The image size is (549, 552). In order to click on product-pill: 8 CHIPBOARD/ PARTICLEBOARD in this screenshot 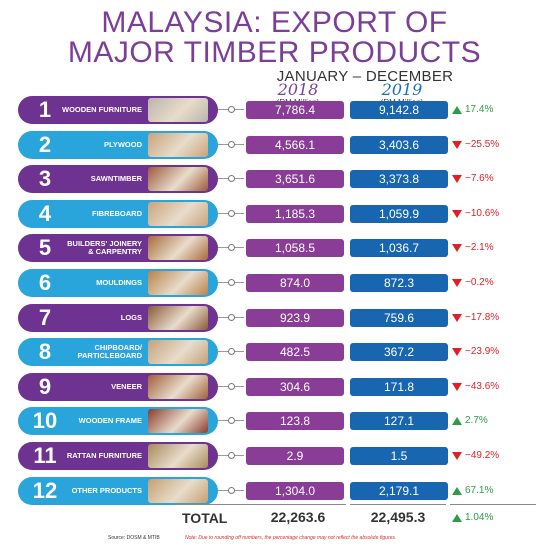, I will do `click(118, 352)`.